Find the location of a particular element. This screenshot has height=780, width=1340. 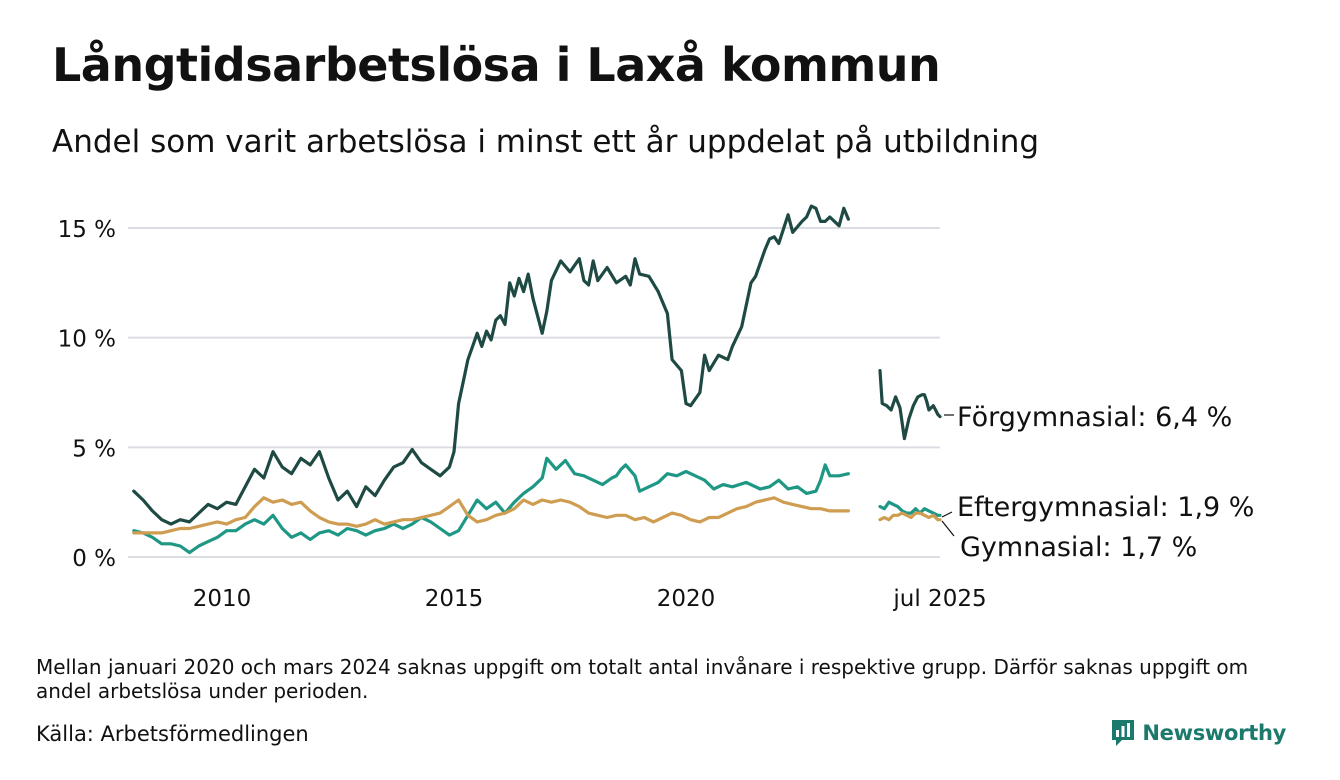

y-tick-label: 15 % is located at coordinates (87, 230).